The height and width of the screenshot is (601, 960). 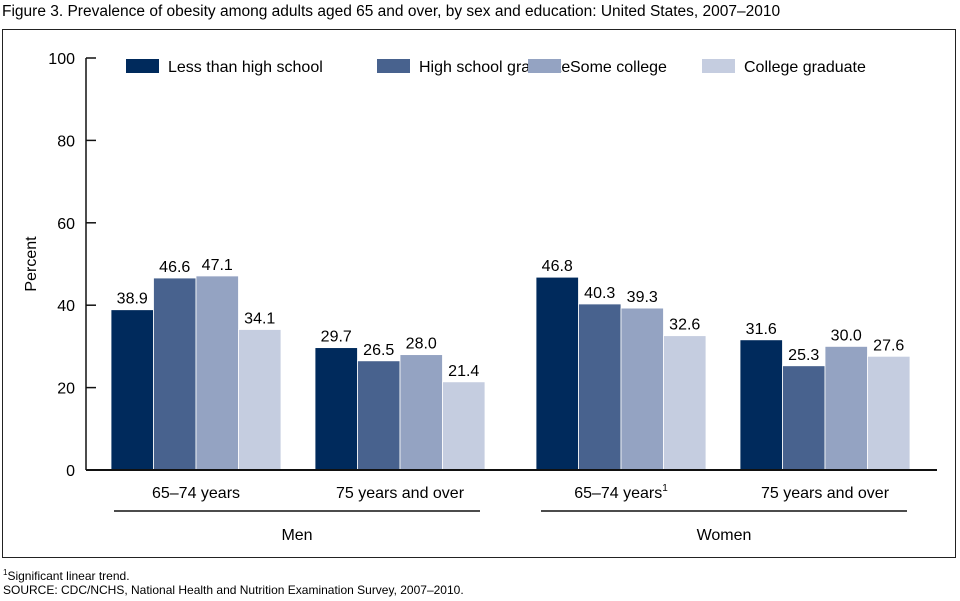 What do you see at coordinates (59, 265) in the screenshot?
I see `y-axis: 0 20 40 60 80 100 Percent` at bounding box center [59, 265].